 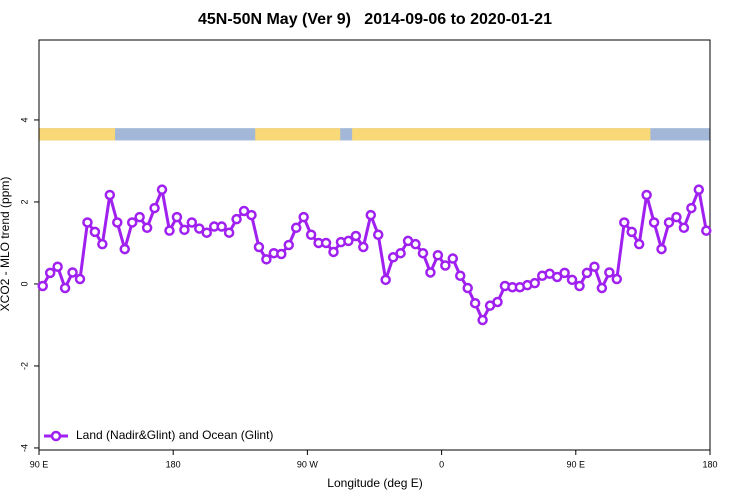 I want to click on y-tick-label: 4, so click(x=24, y=119).